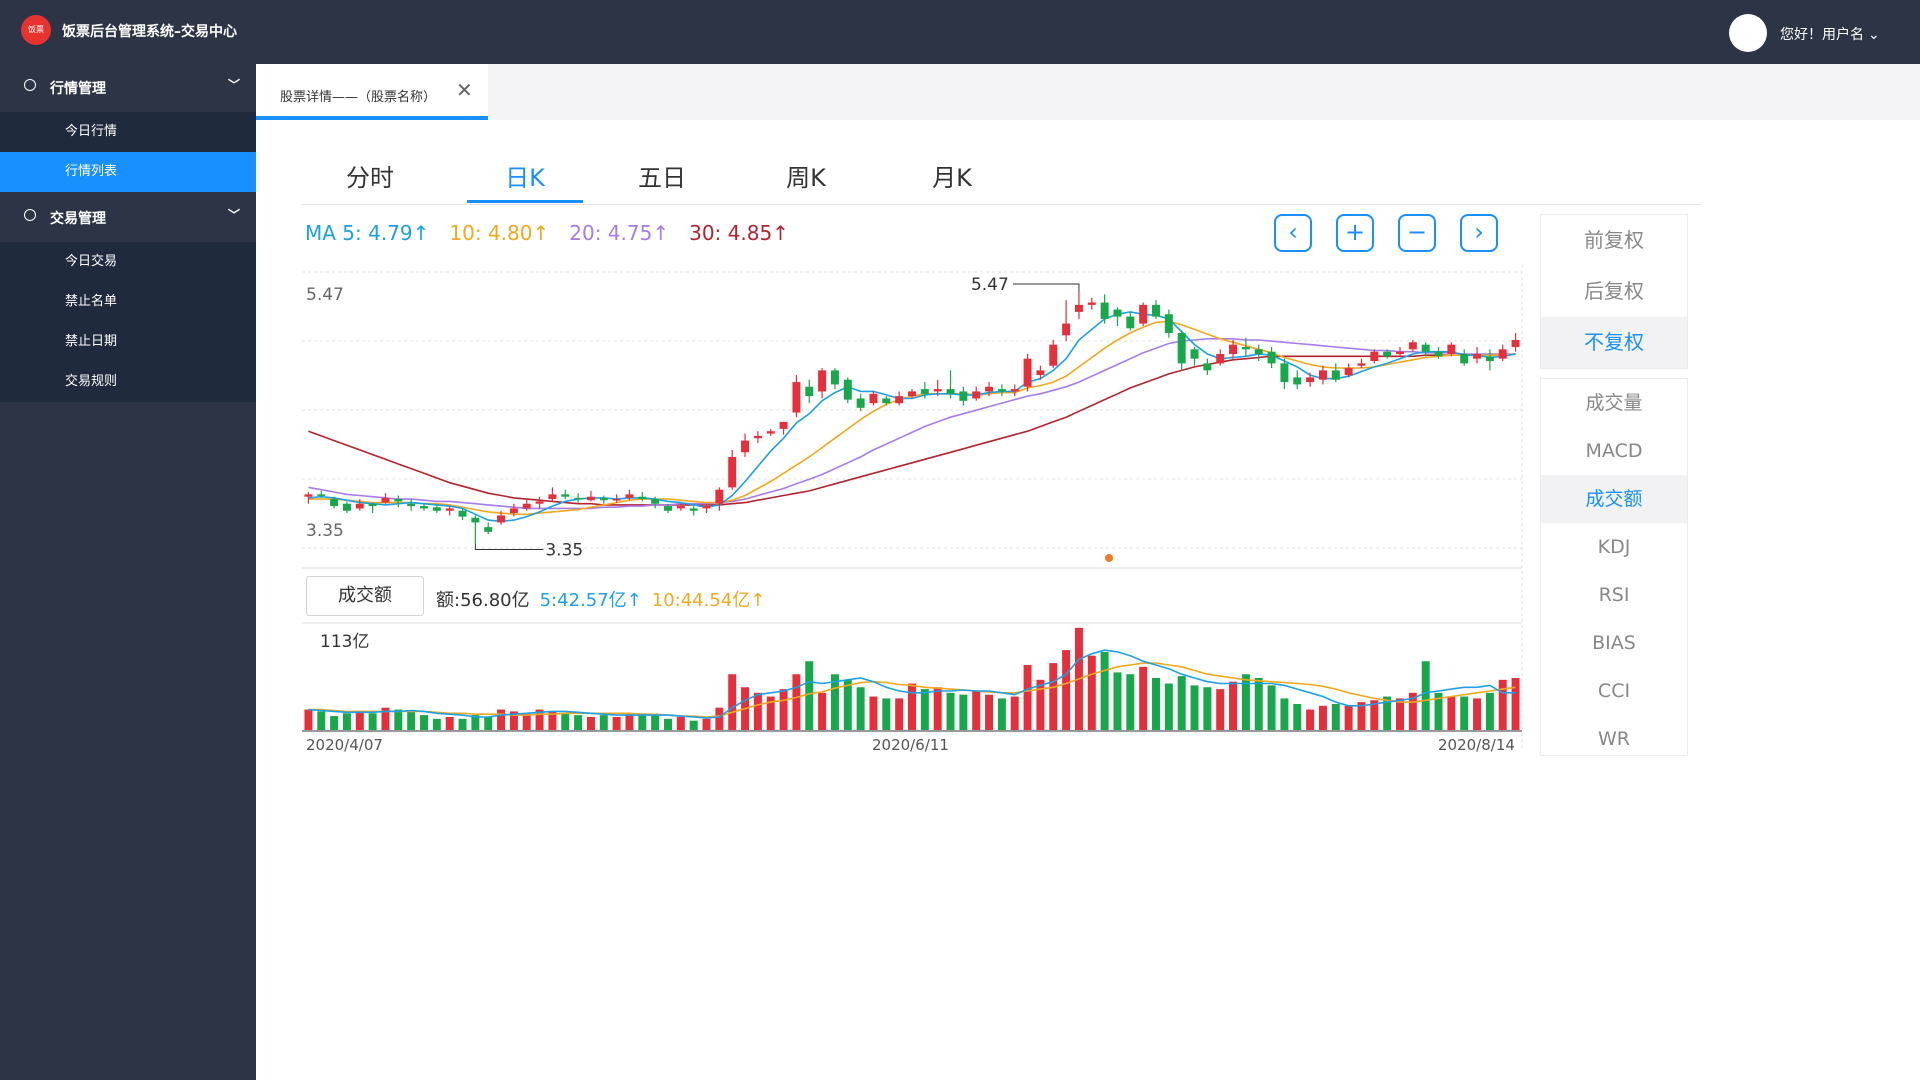 The height and width of the screenshot is (1080, 1920). I want to click on volume-bars, so click(912, 678).